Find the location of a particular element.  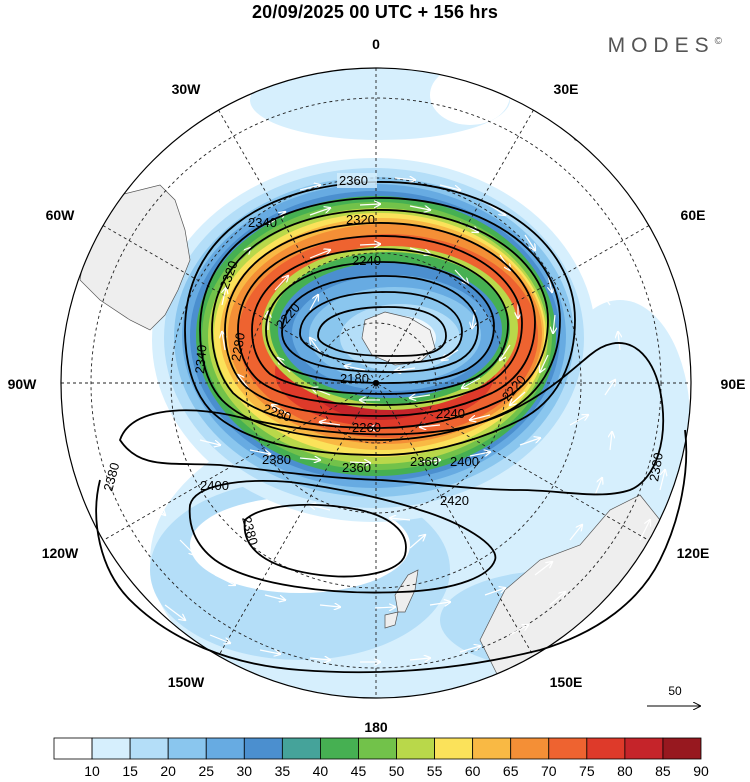

wind-reference-label: 50 is located at coordinates (675, 691).